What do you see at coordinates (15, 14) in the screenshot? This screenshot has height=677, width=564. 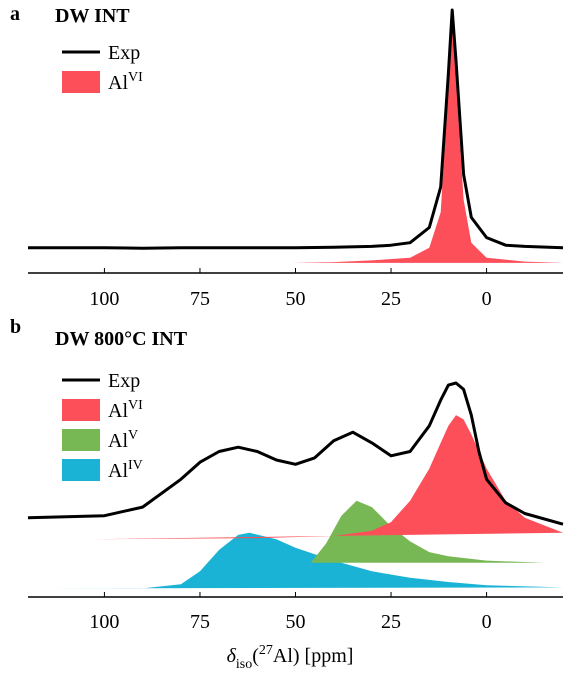 I see `panel-label: a` at bounding box center [15, 14].